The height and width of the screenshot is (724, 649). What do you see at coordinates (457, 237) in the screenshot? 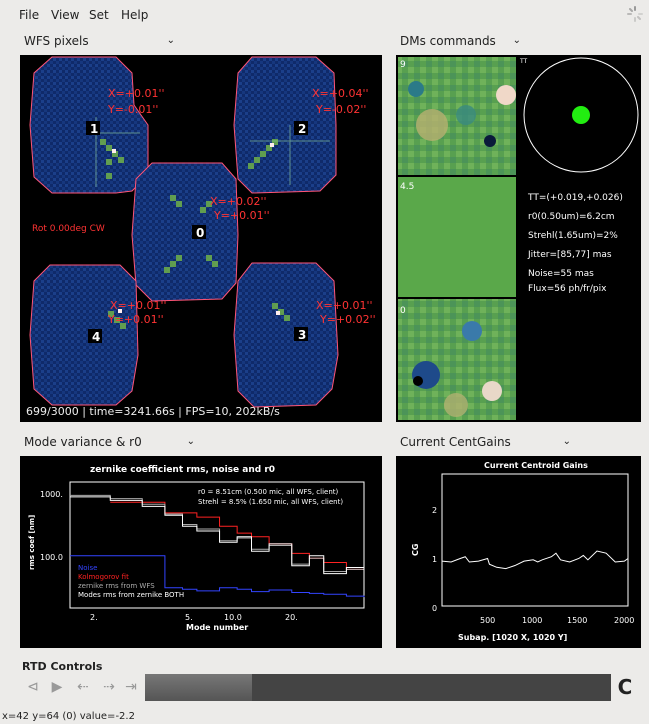
I see `dm-flat-map` at bounding box center [457, 237].